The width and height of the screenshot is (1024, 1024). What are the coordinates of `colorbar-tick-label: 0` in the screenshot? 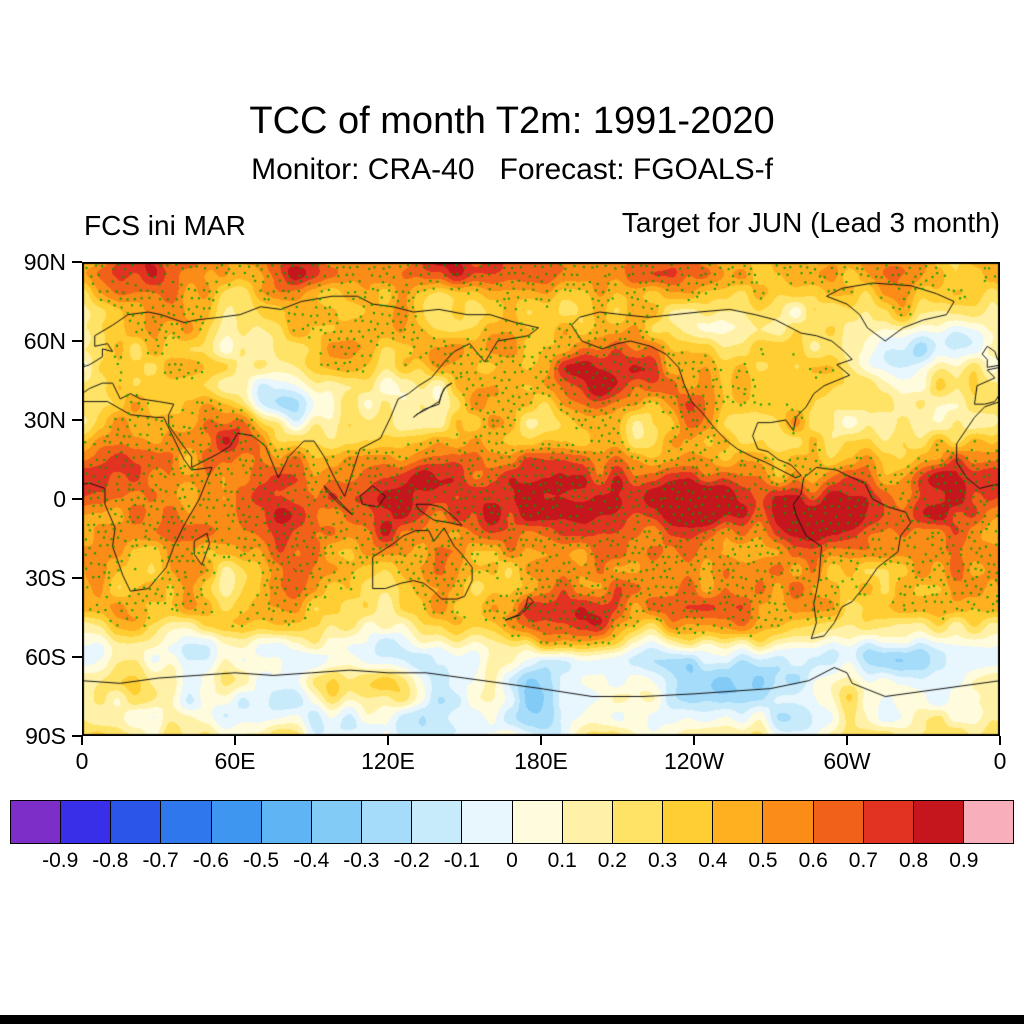 It's located at (512, 860).